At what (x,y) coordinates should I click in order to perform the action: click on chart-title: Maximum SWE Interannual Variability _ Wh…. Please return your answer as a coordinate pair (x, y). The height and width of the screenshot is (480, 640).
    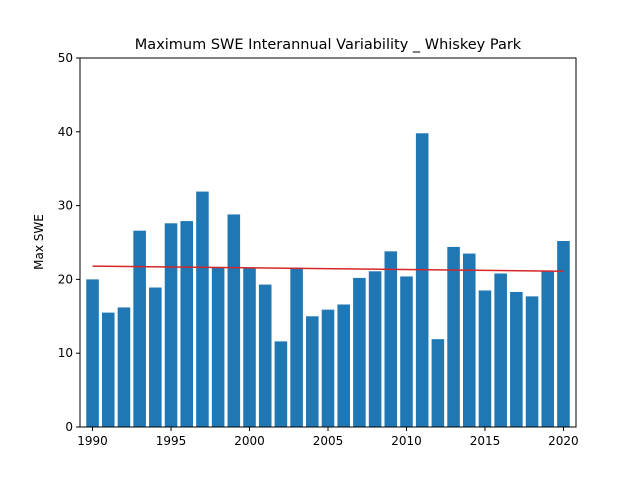
    Looking at the image, I should click on (328, 45).